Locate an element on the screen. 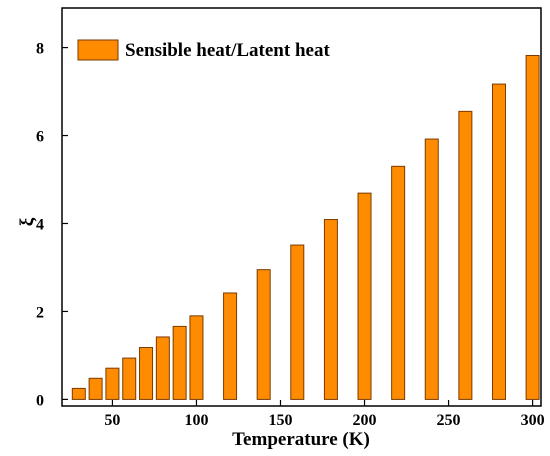 Image resolution: width=550 pixels, height=456 pixels. y-axis-label: ξ is located at coordinates (27, 221).